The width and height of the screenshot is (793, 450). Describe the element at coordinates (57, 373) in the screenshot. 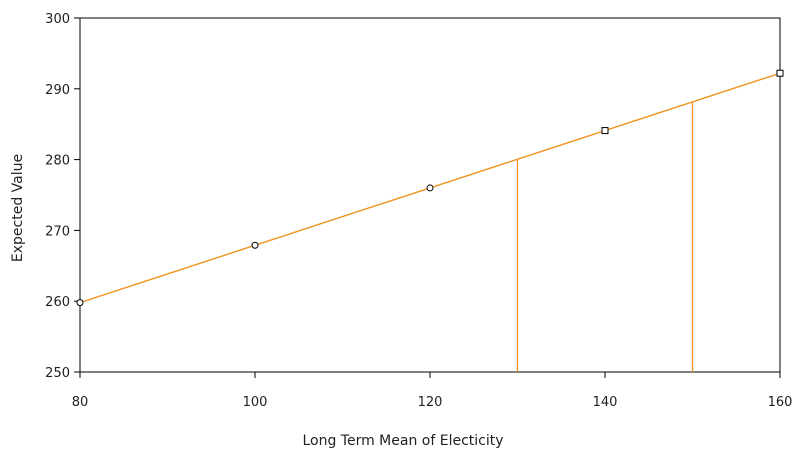

I see `y-tick-label: 250` at that location.